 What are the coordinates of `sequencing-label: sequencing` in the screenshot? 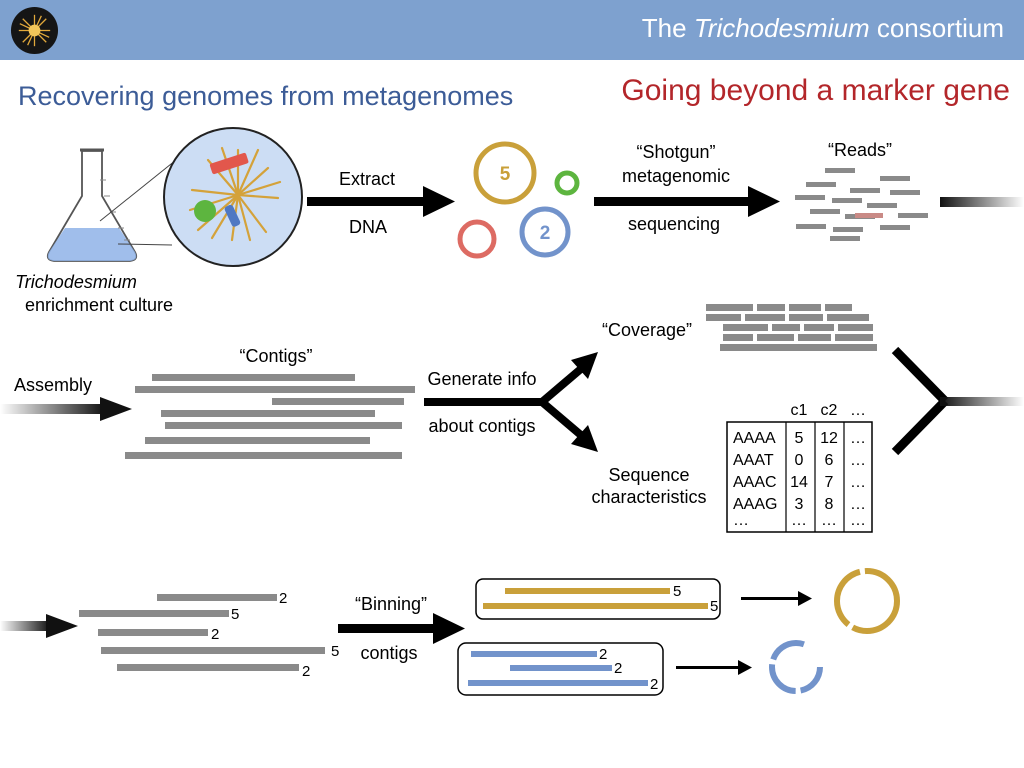 It's located at (674, 224).